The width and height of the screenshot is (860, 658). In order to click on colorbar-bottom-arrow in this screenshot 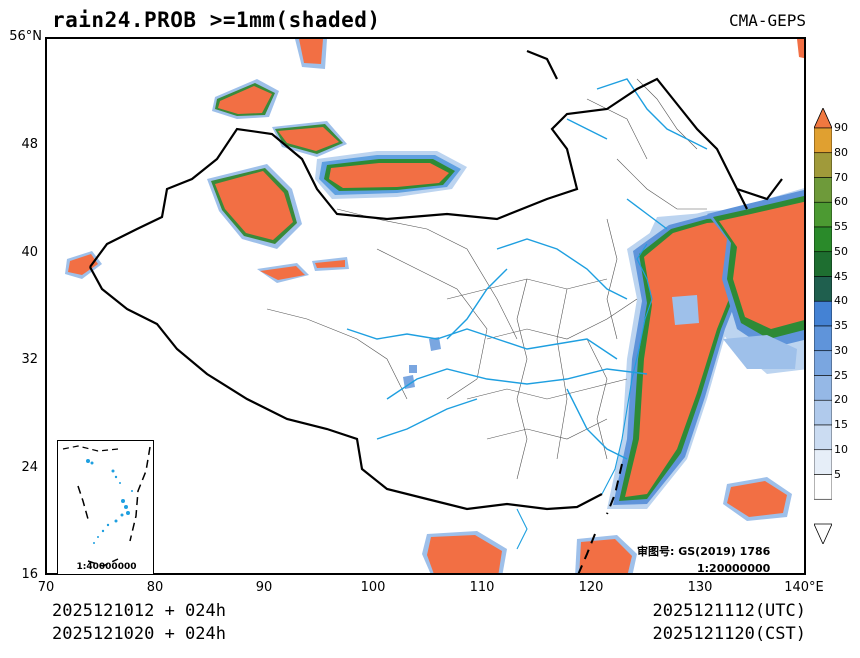, I will do `click(823, 534)`.